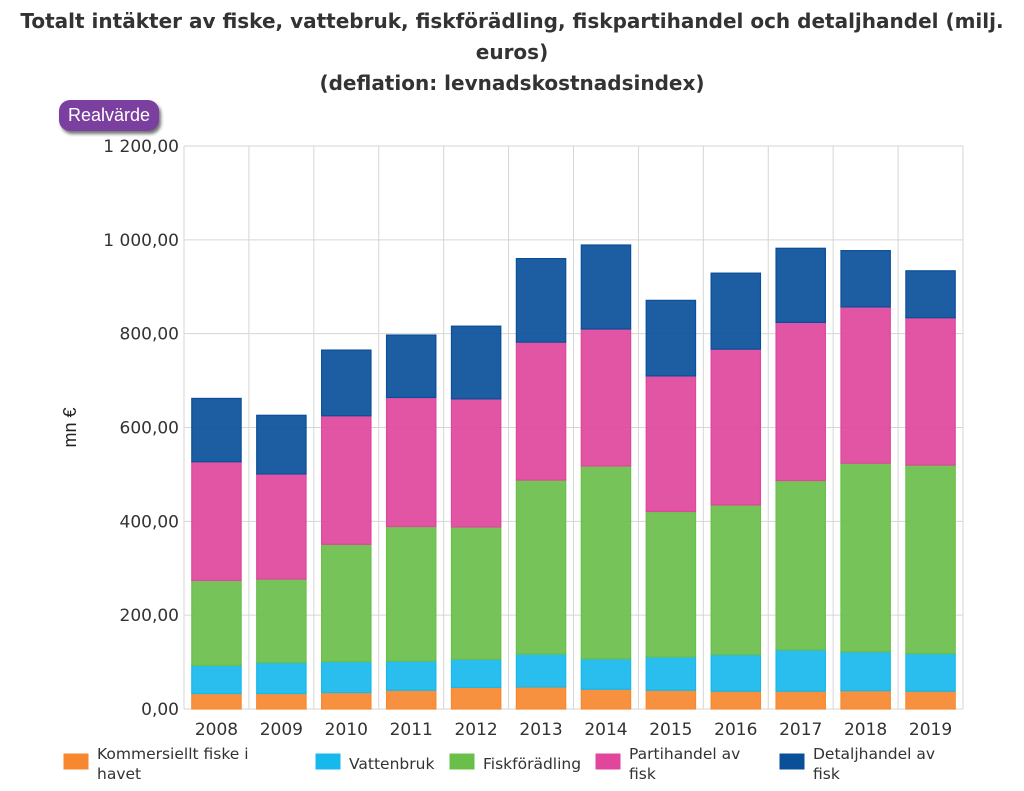 The width and height of the screenshot is (1024, 791). What do you see at coordinates (736, 700) in the screenshot?
I see `bar-segment-commercial-2016` at bounding box center [736, 700].